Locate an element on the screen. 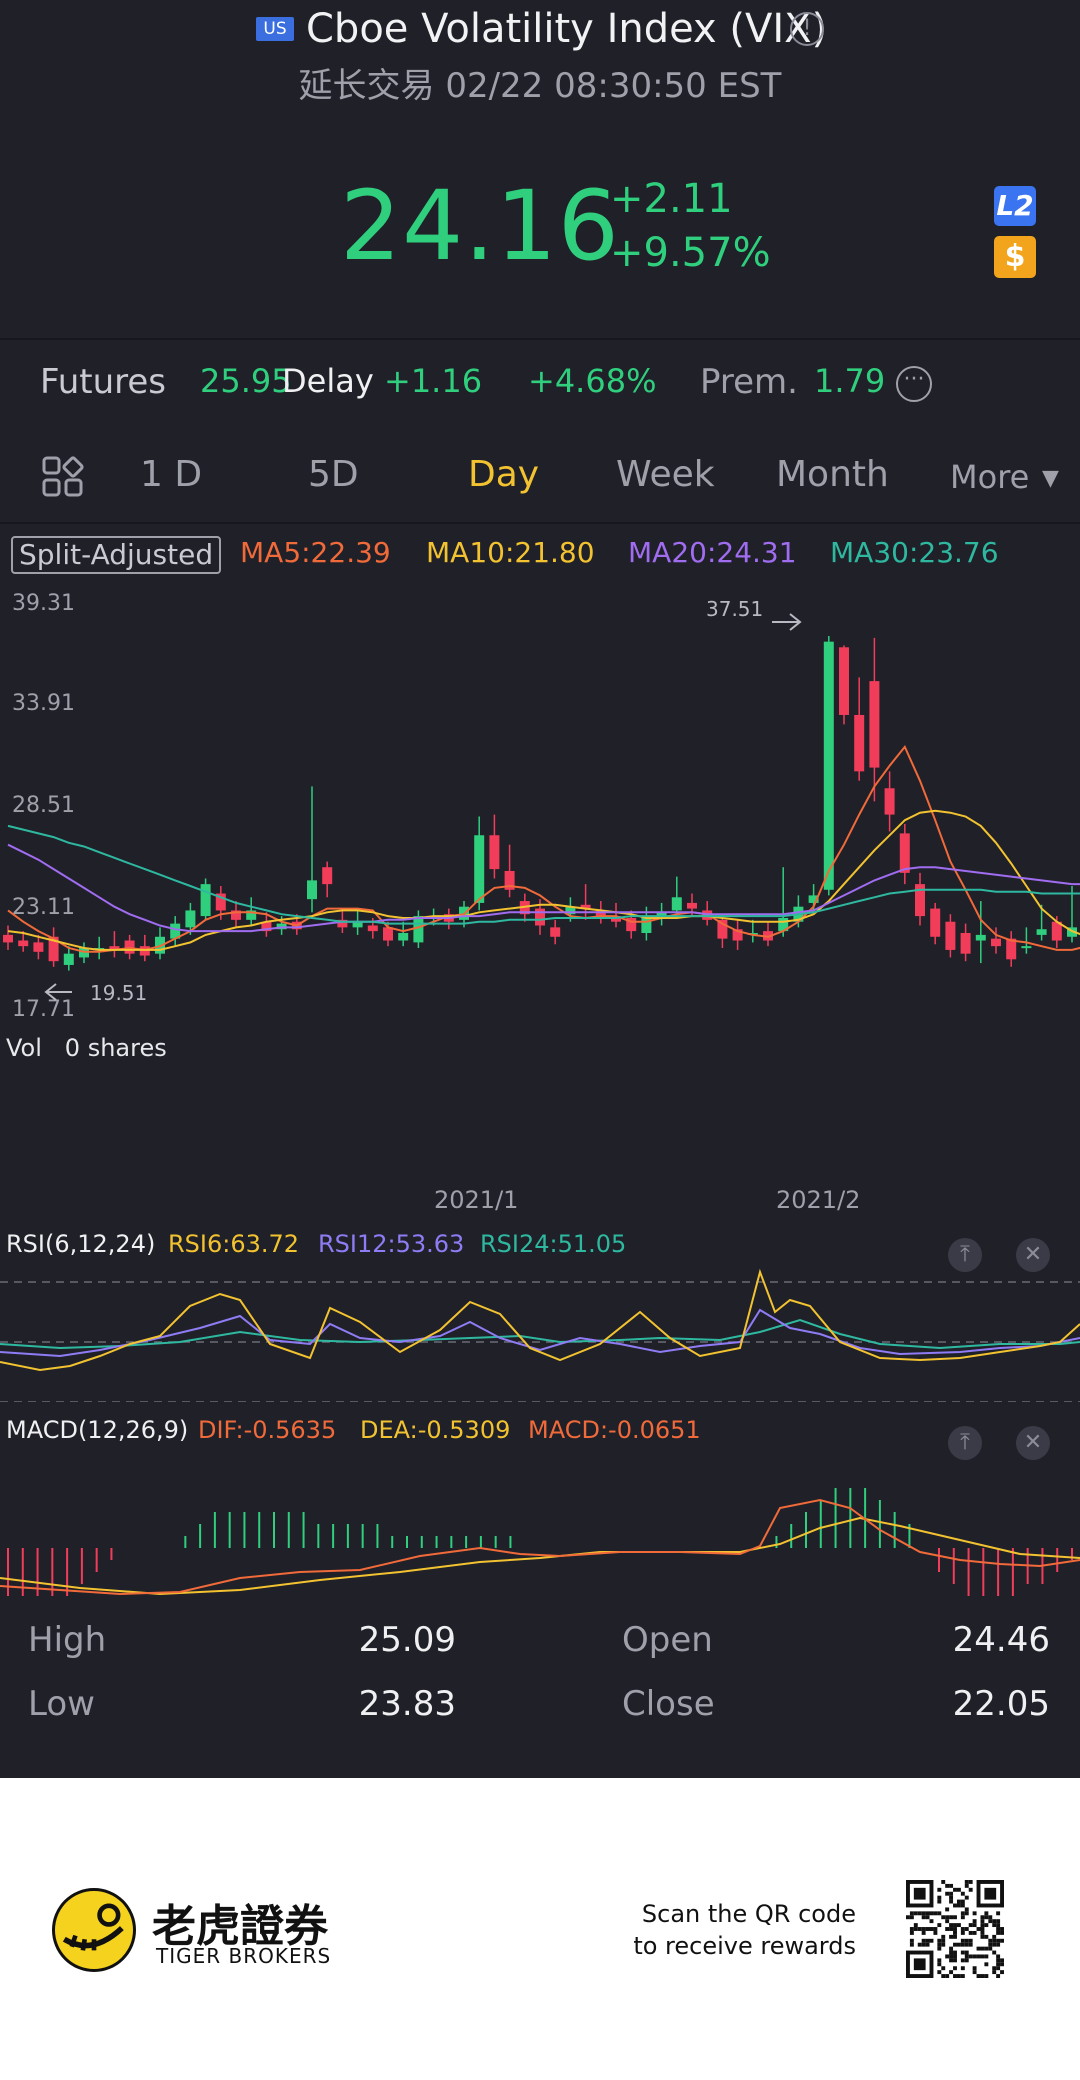 The width and height of the screenshot is (1080, 2080). session-timestamp: 延长交易 02/22 08:30:50 EST is located at coordinates (540, 86).